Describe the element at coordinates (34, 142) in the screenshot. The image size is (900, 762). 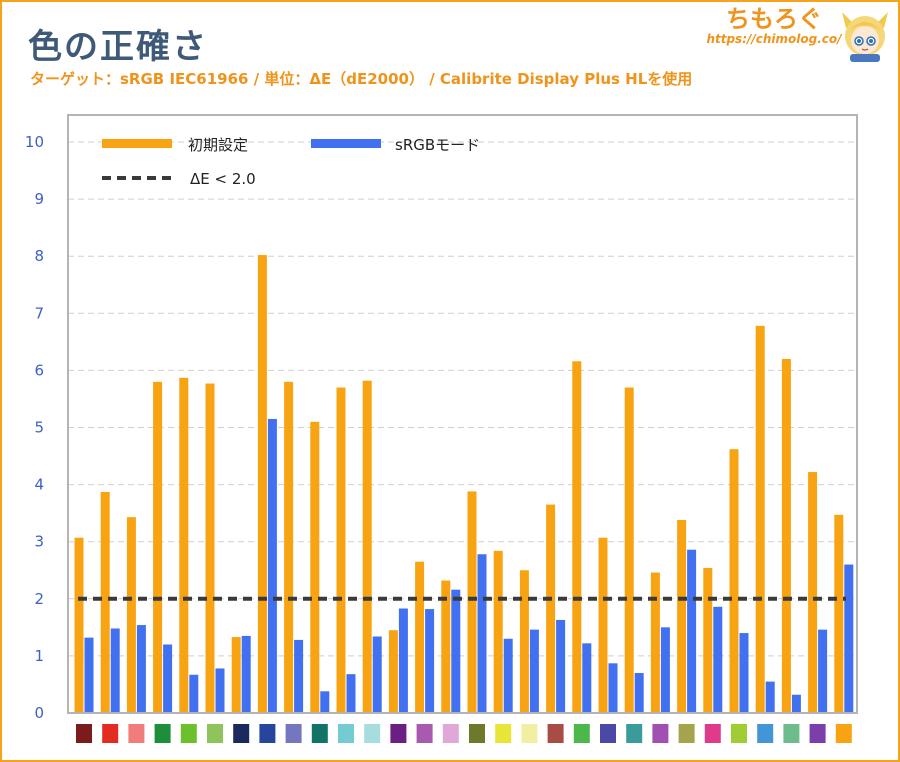
I see `y-tick-label: 10` at that location.